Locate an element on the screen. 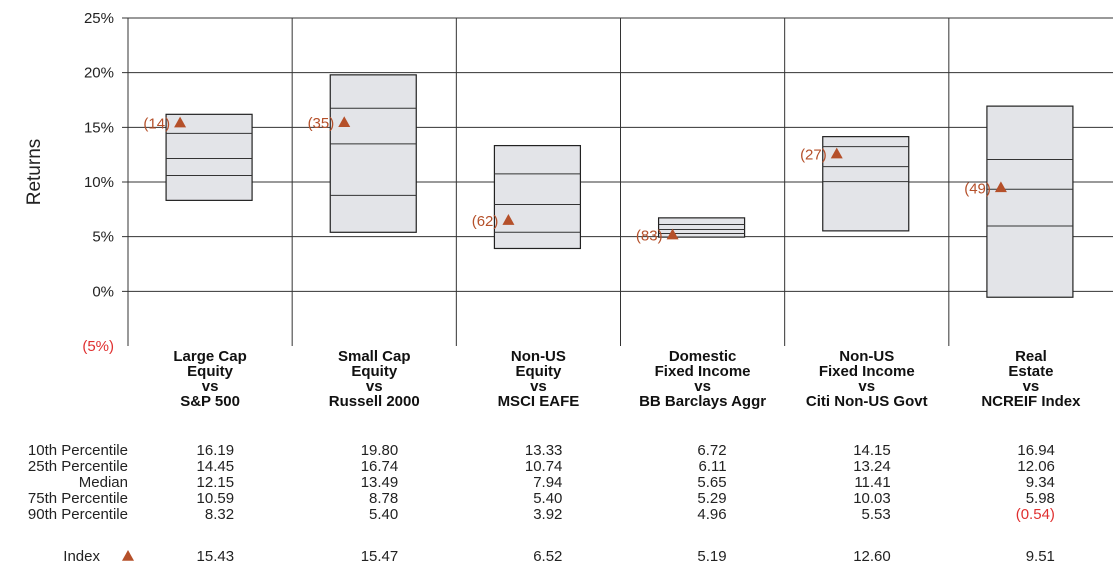  stat-value: 5.65 is located at coordinates (711, 482).